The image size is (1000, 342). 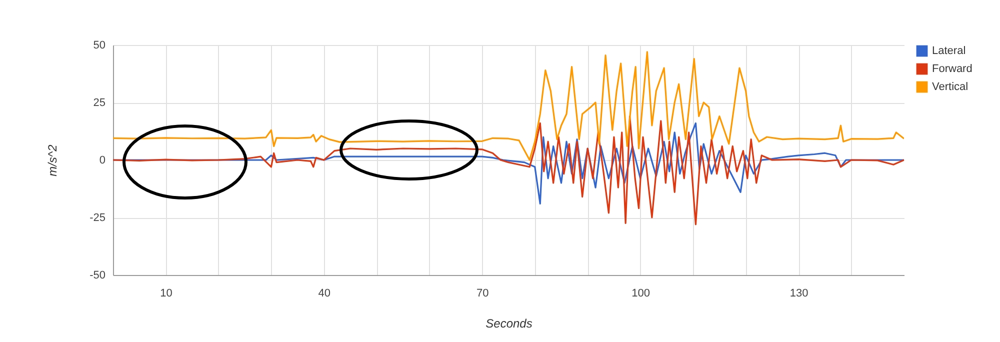 What do you see at coordinates (482, 294) in the screenshot?
I see `x-tick-label: 70` at bounding box center [482, 294].